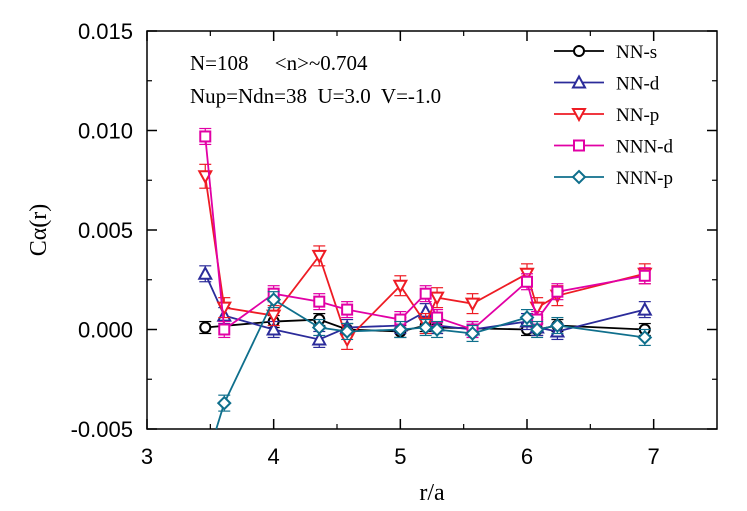 The image size is (747, 511). I want to click on y-tick-label: -0.005, so click(102, 429).